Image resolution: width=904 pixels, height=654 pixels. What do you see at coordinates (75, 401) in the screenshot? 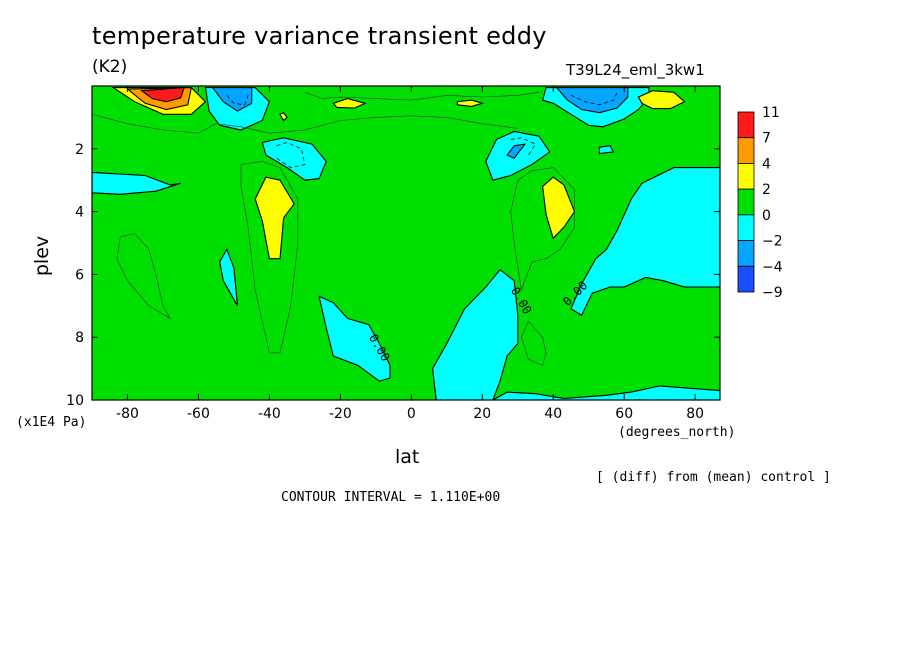
I see `y-tick-label: 10` at bounding box center [75, 401].